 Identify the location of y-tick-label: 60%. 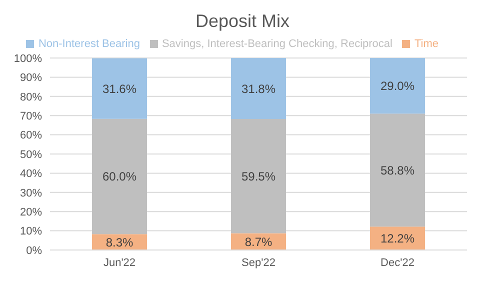
(31, 136).